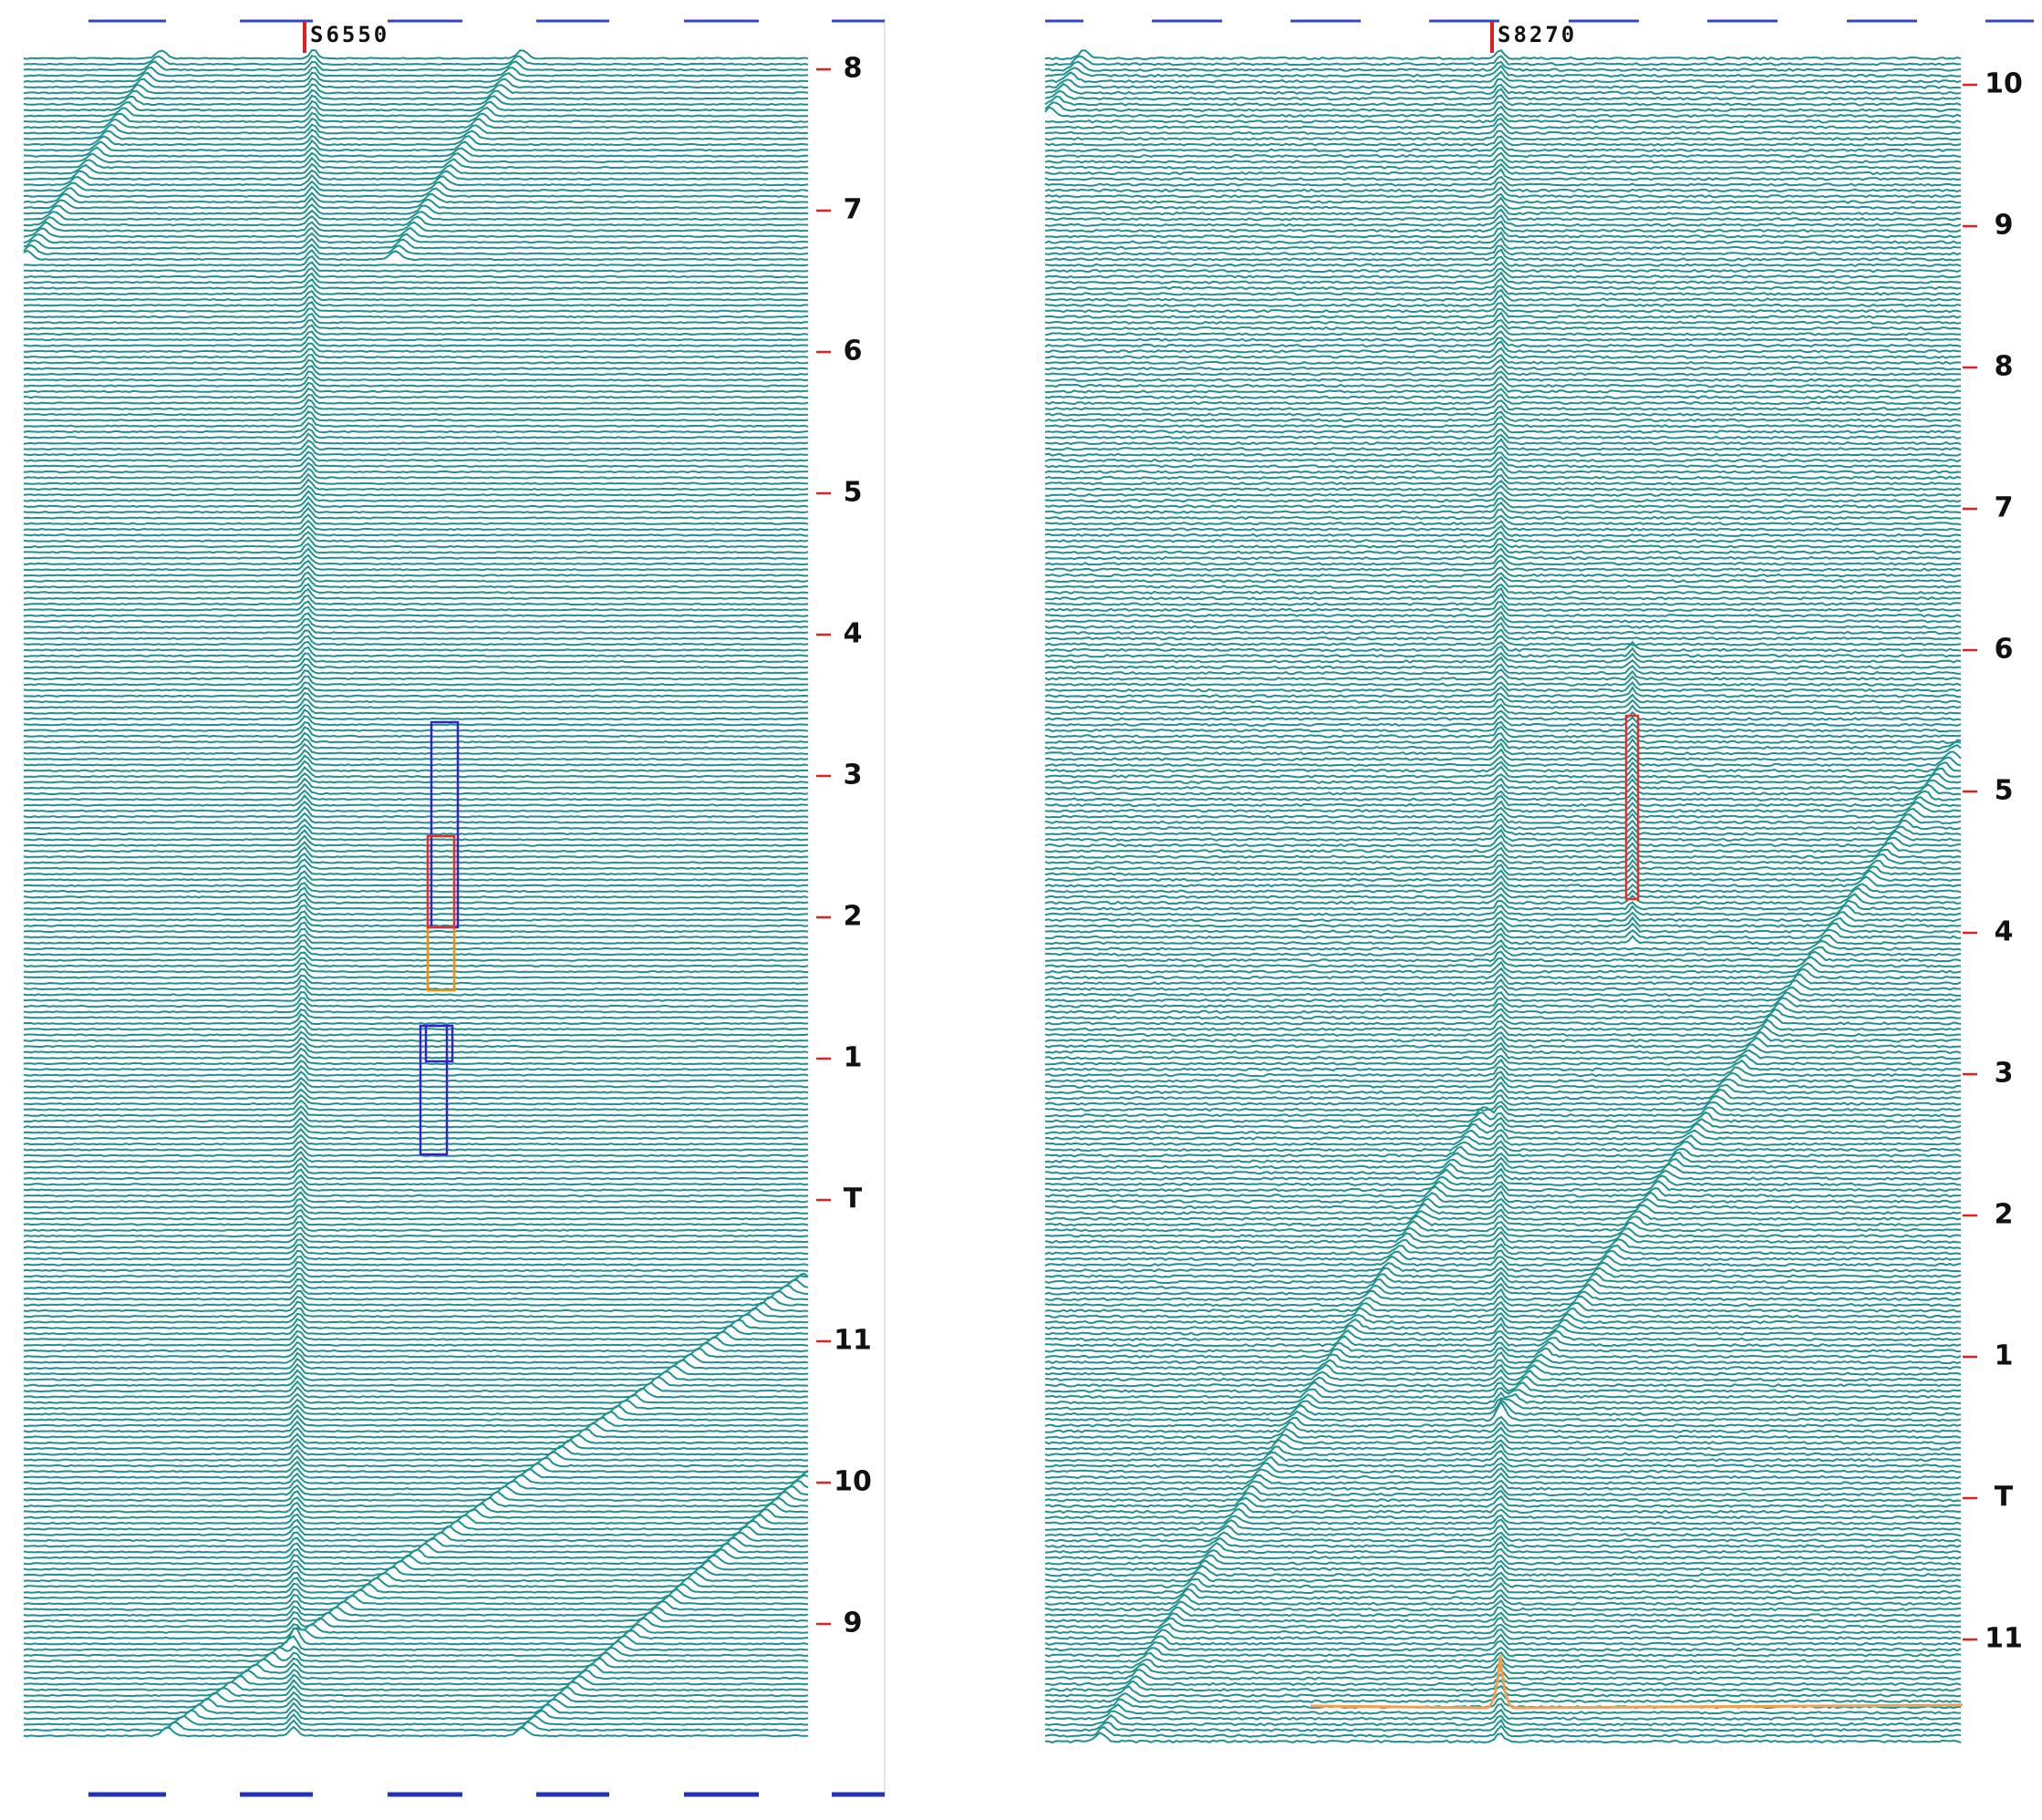 Image resolution: width=2042 pixels, height=1820 pixels. I want to click on position-label: S8270, so click(1537, 34).